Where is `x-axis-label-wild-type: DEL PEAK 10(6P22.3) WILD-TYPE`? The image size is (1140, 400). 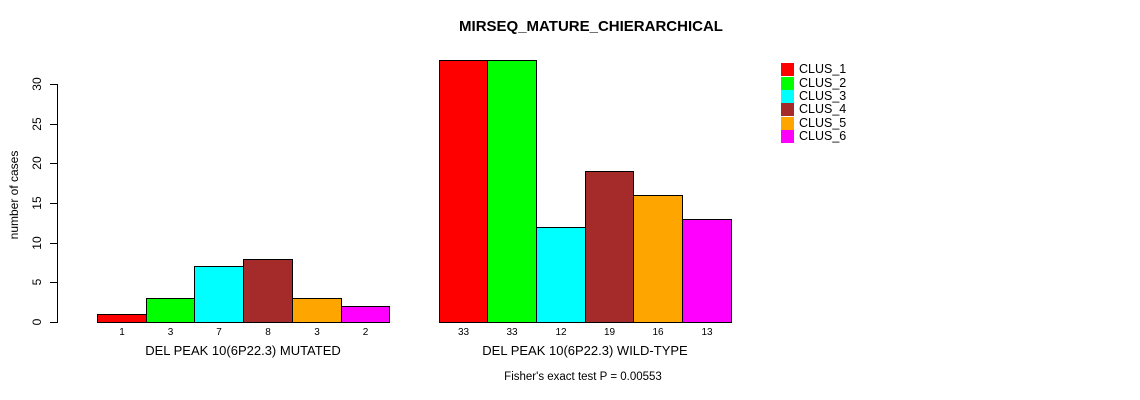
x-axis-label-wild-type: DEL PEAK 10(6P22.3) WILD-TYPE is located at coordinates (585, 350).